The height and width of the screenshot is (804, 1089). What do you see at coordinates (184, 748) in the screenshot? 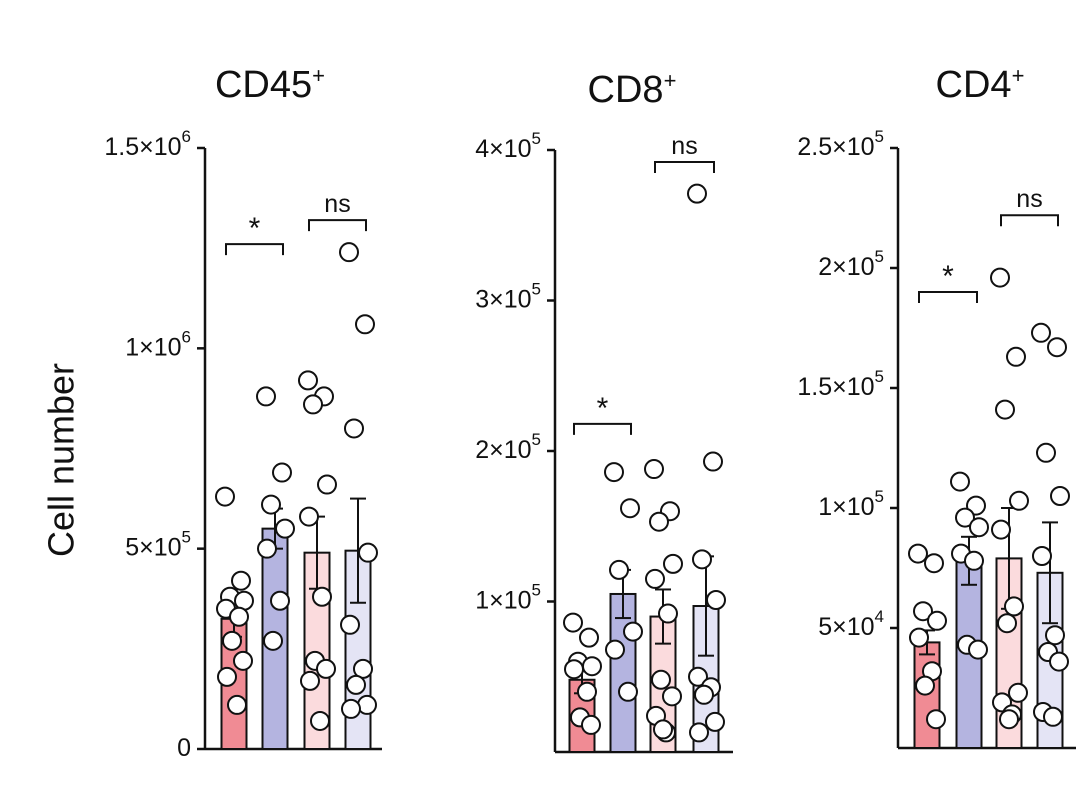
I see `y-tick-label: 0` at bounding box center [184, 748].